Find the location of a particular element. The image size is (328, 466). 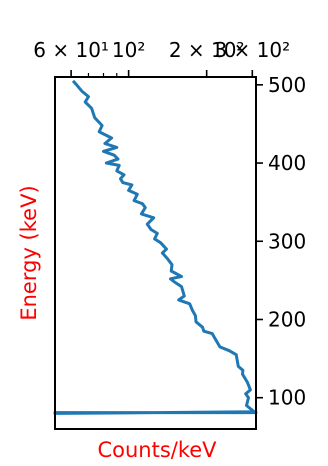

x-tick-label-3: 3 × 10² is located at coordinates (252, 50).